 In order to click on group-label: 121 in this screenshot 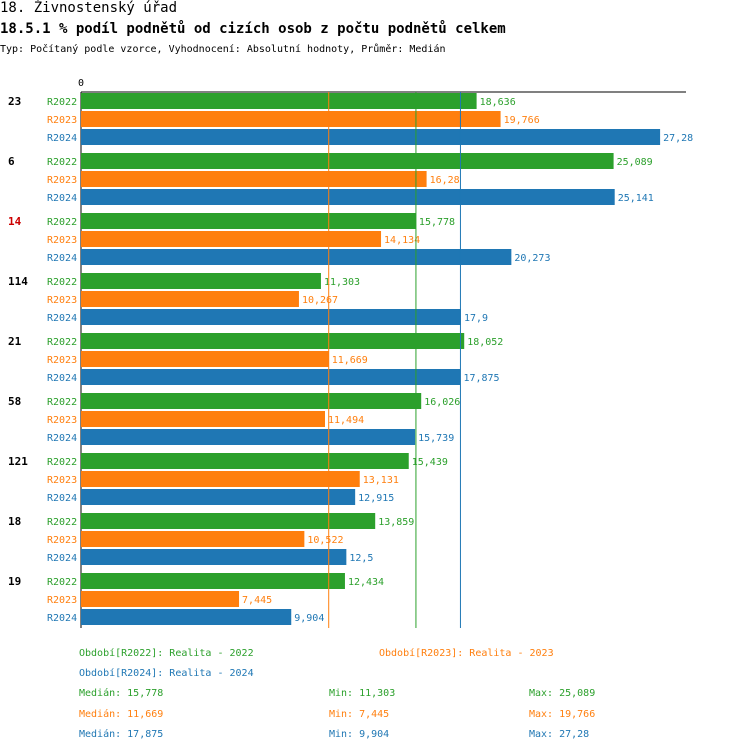, I will do `click(18, 461)`.